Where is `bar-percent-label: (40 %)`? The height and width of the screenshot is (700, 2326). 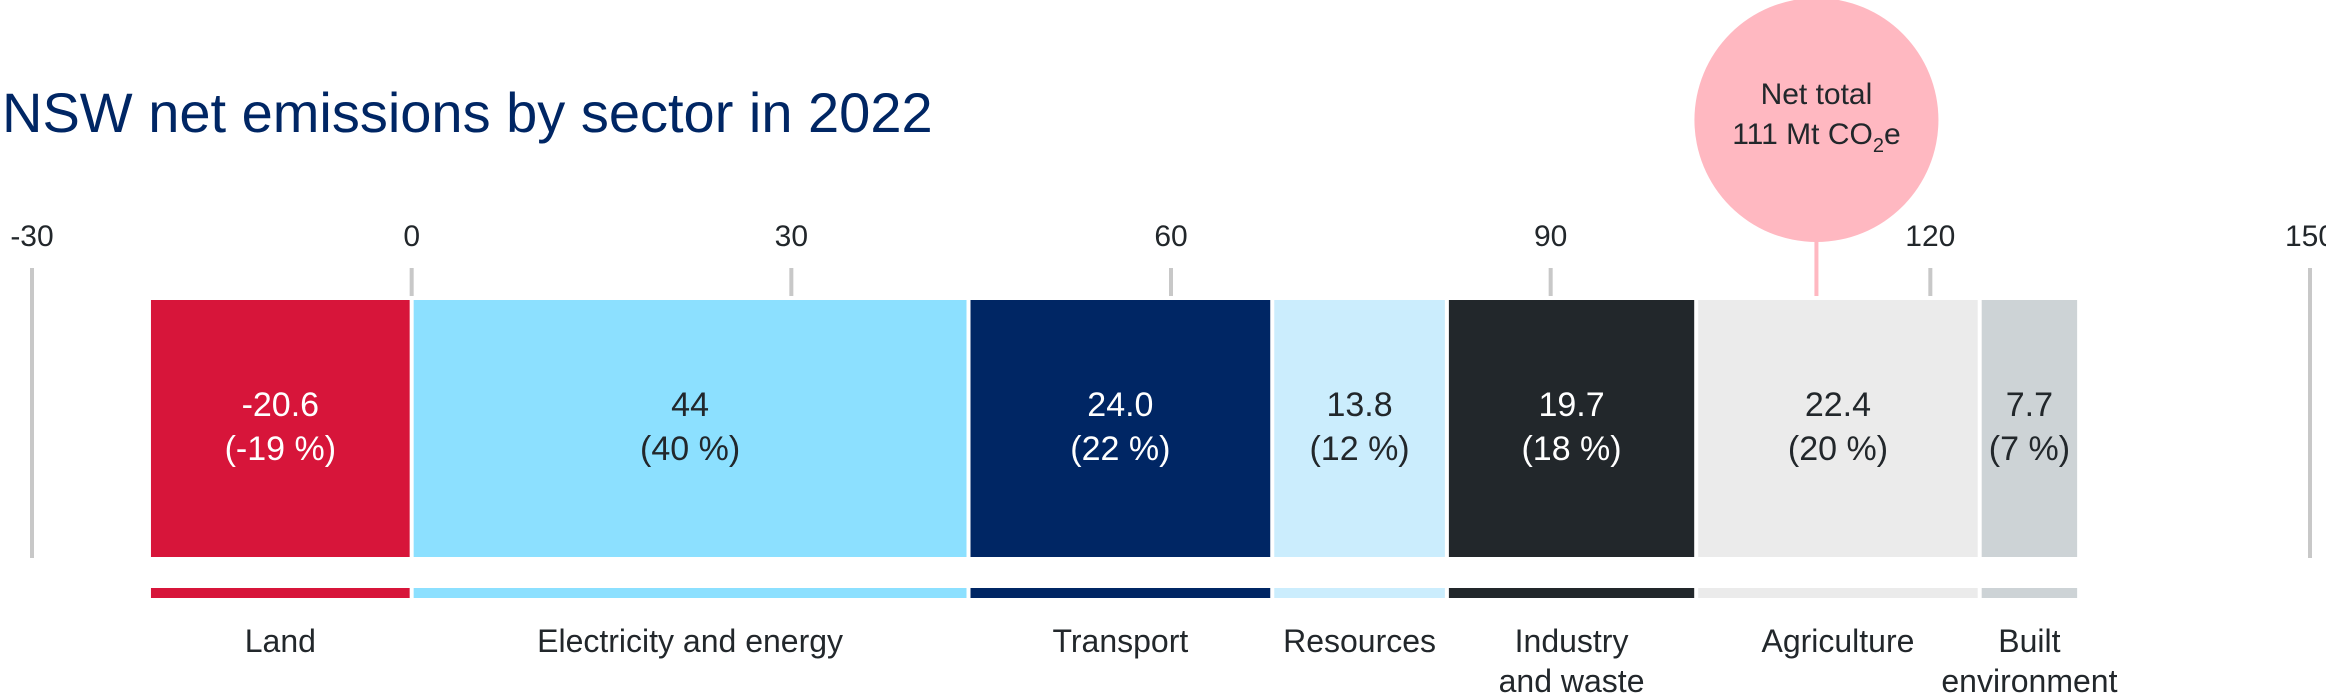
bar-percent-label: (40 %) is located at coordinates (690, 449).